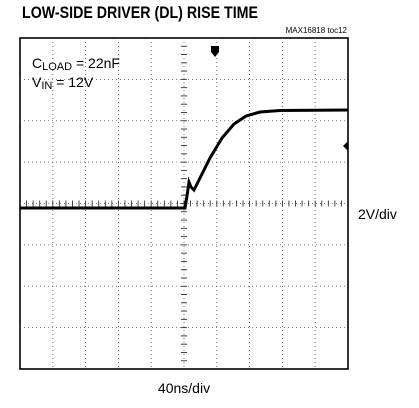 The height and width of the screenshot is (408, 419). I want to click on annotation-text: = 12V, so click(73, 82).